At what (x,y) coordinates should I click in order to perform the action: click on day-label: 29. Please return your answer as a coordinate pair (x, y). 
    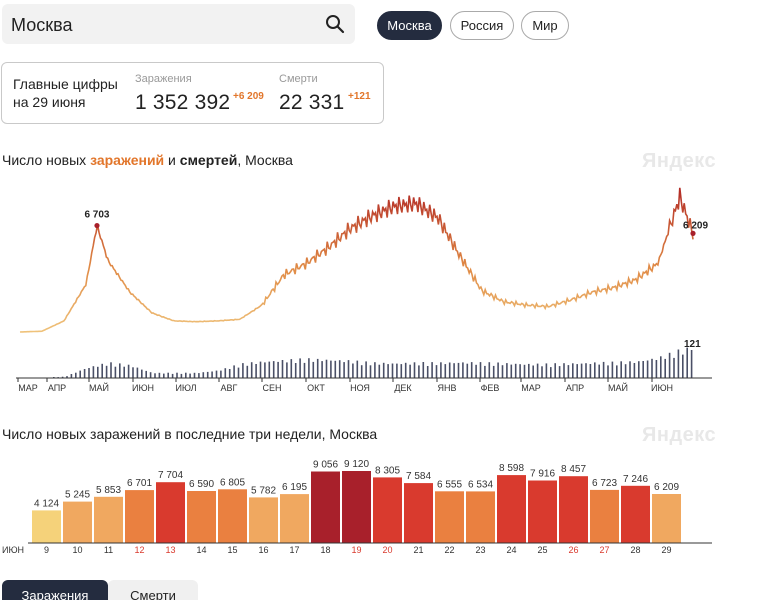
    Looking at the image, I should click on (666, 550).